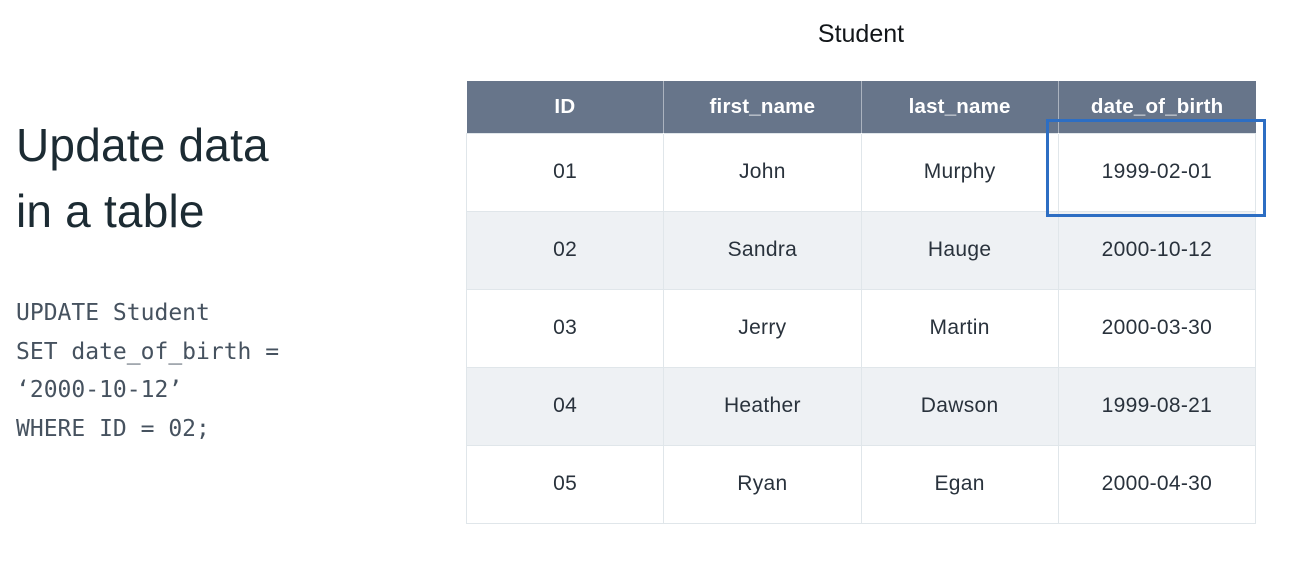 The height and width of the screenshot is (574, 1293). Describe the element at coordinates (565, 107) in the screenshot. I see `column-header-id: ID` at that location.